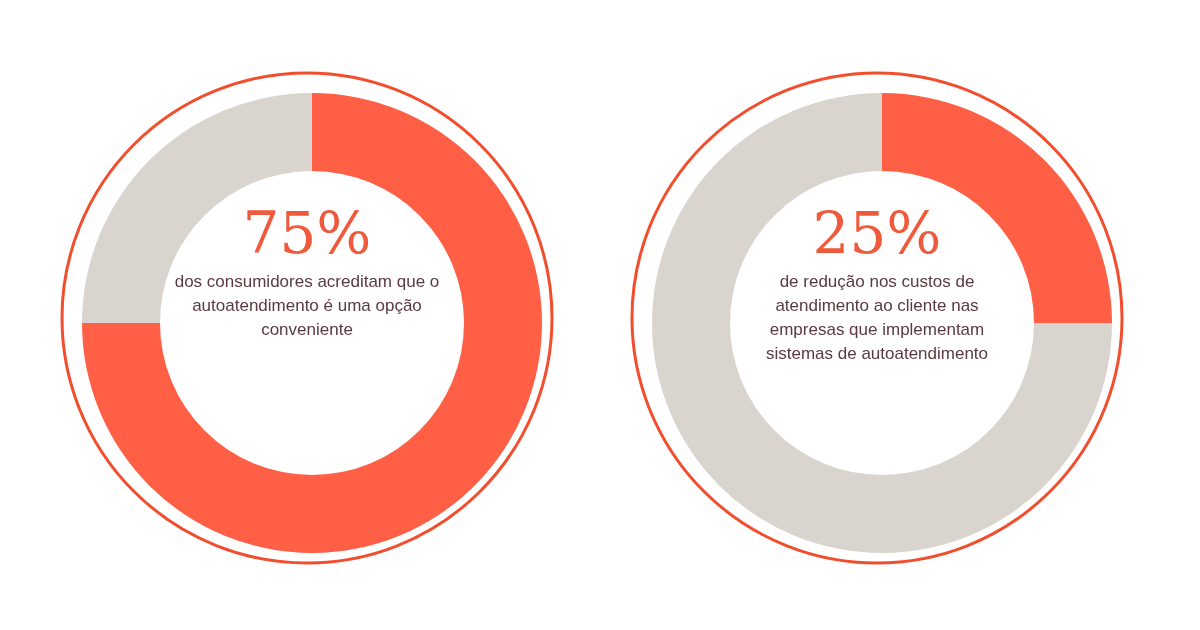  I want to click on text: de redução nos custos de atendimento ao cliente nas empresas que implementam sistemas de autoatendimento, so click(877, 318).